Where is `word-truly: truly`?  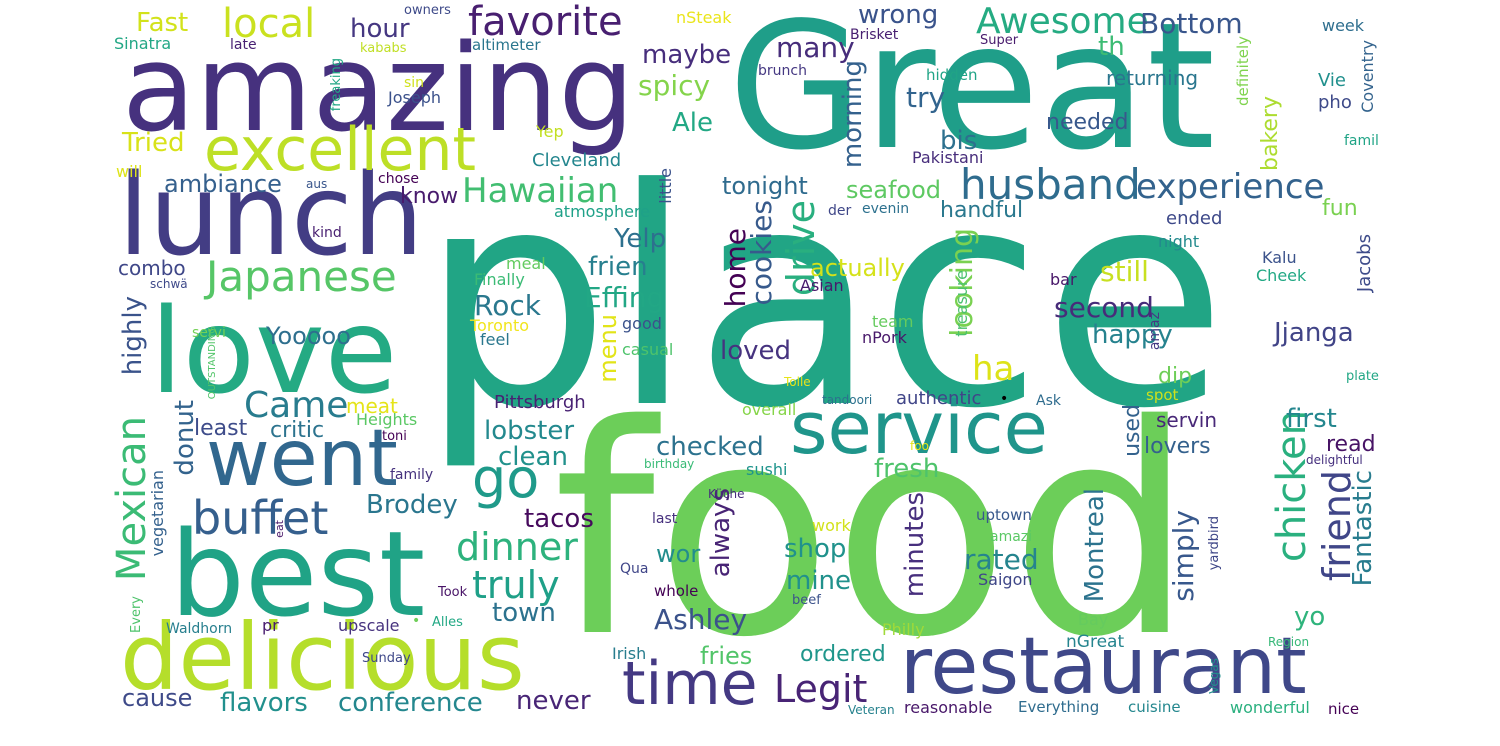
word-truly: truly is located at coordinates (516, 585).